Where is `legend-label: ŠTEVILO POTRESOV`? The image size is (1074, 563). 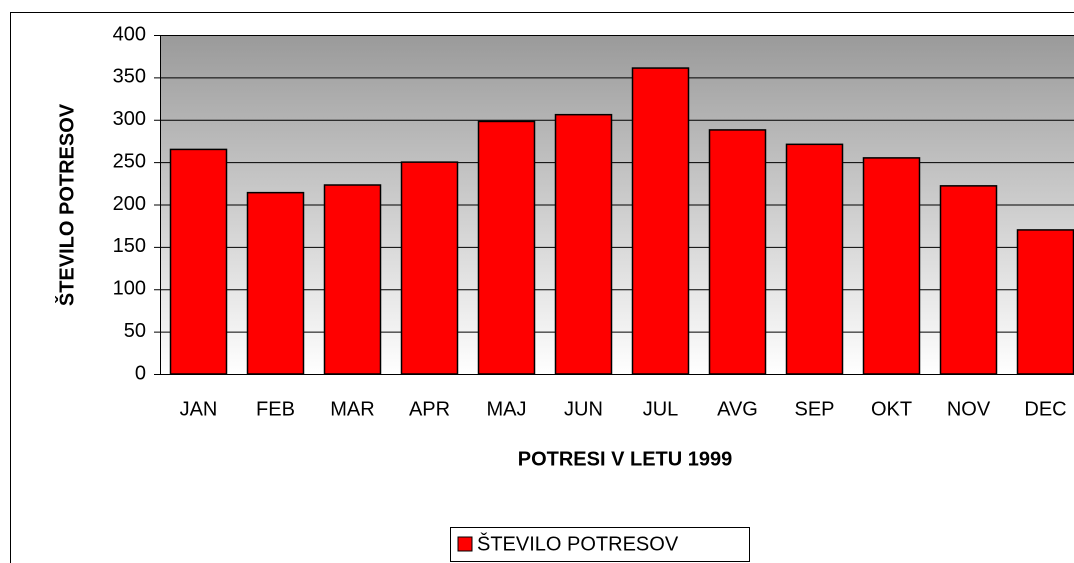
legend-label: ŠTEVILO POTRESOV is located at coordinates (578, 543).